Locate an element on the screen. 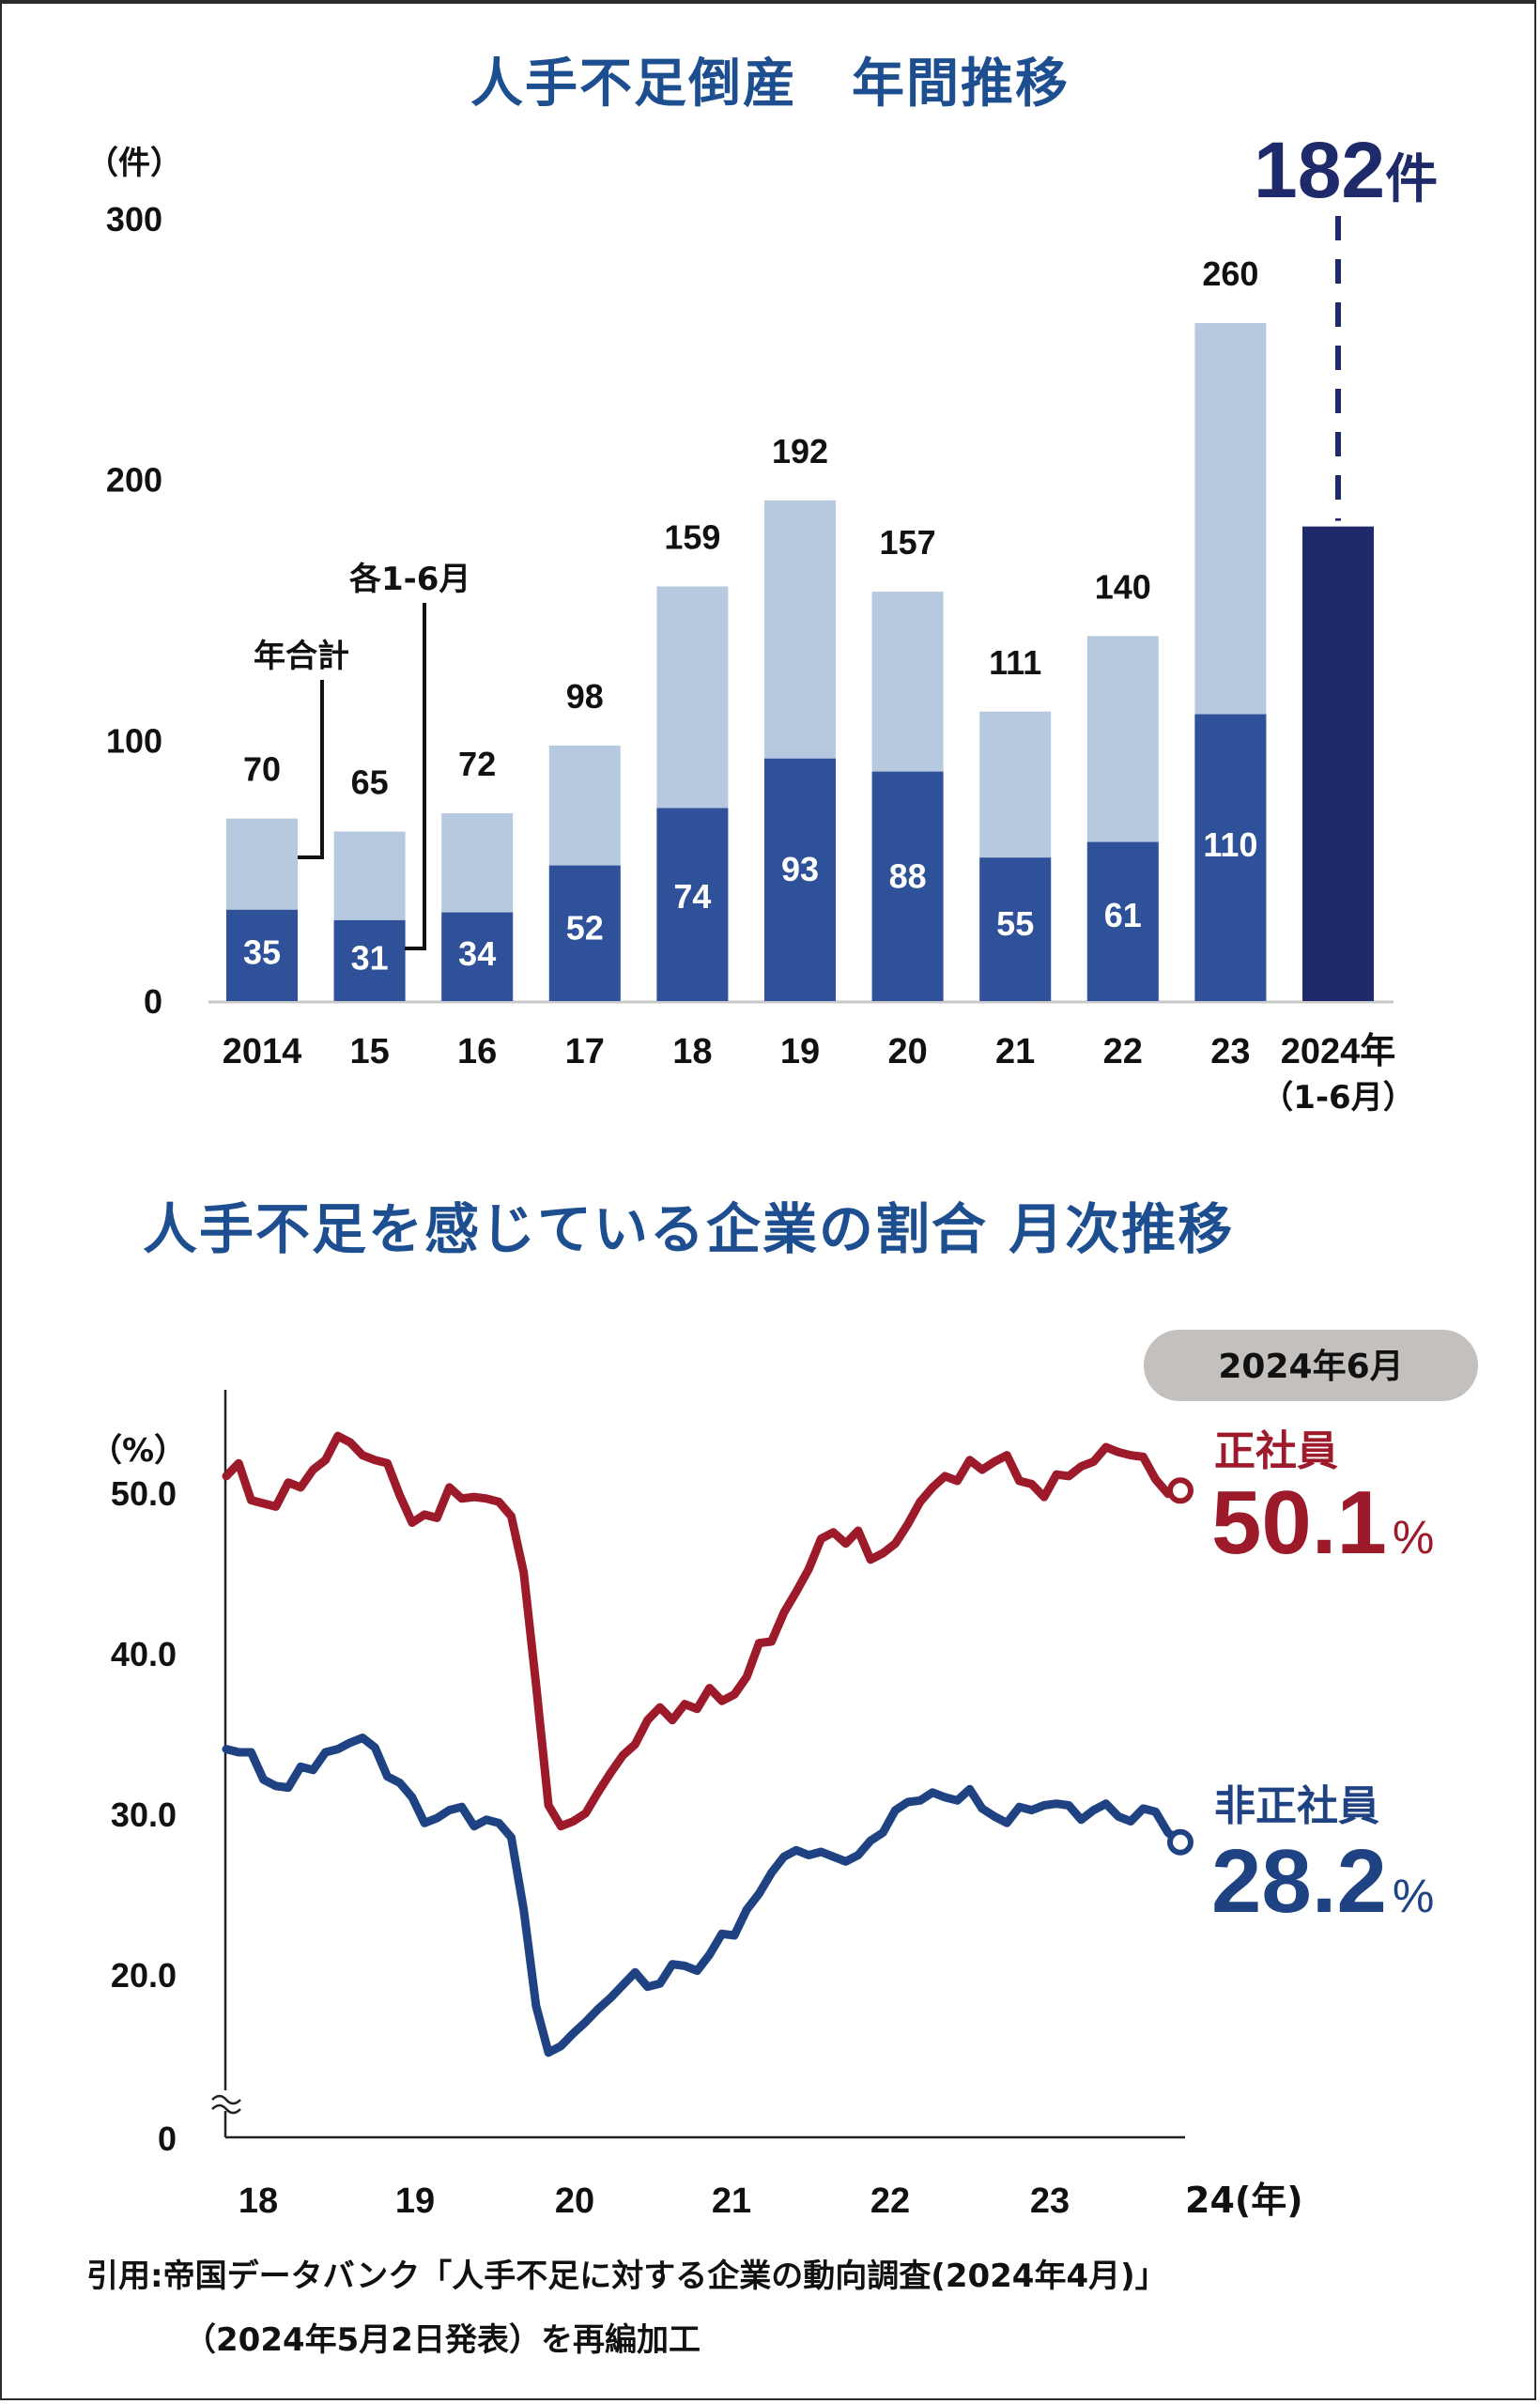 The image size is (1540, 2404). bar-category-label: 17 is located at coordinates (585, 1051).